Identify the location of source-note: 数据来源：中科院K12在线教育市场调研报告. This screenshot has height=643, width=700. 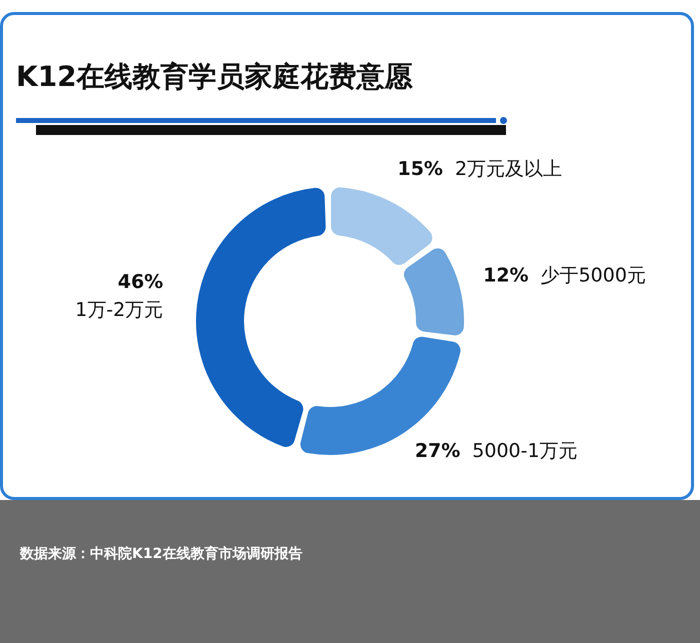
(161, 554).